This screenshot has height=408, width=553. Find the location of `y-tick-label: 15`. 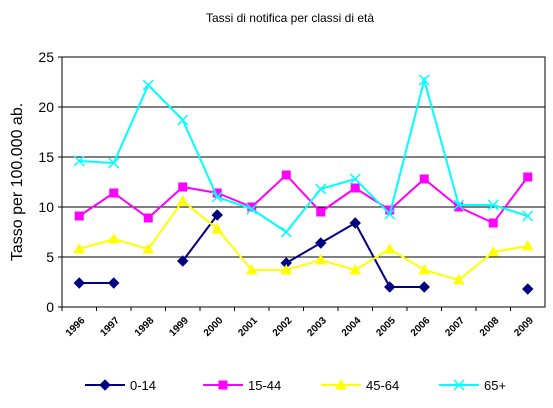

y-tick-label: 15 is located at coordinates (46, 157).